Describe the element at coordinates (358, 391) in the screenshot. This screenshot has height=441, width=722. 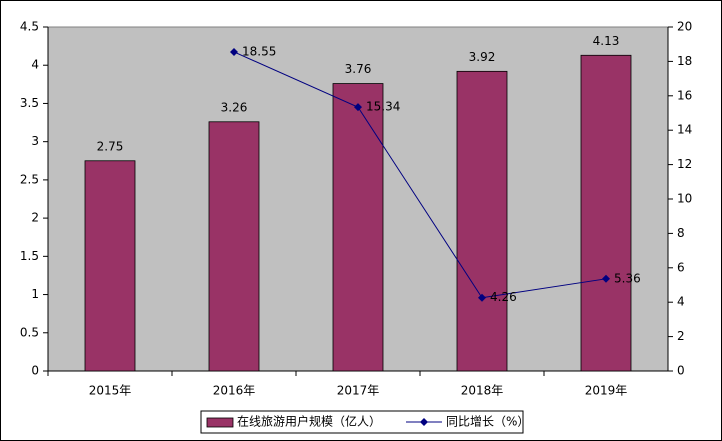
I see `x-tick-label: 2017年` at that location.